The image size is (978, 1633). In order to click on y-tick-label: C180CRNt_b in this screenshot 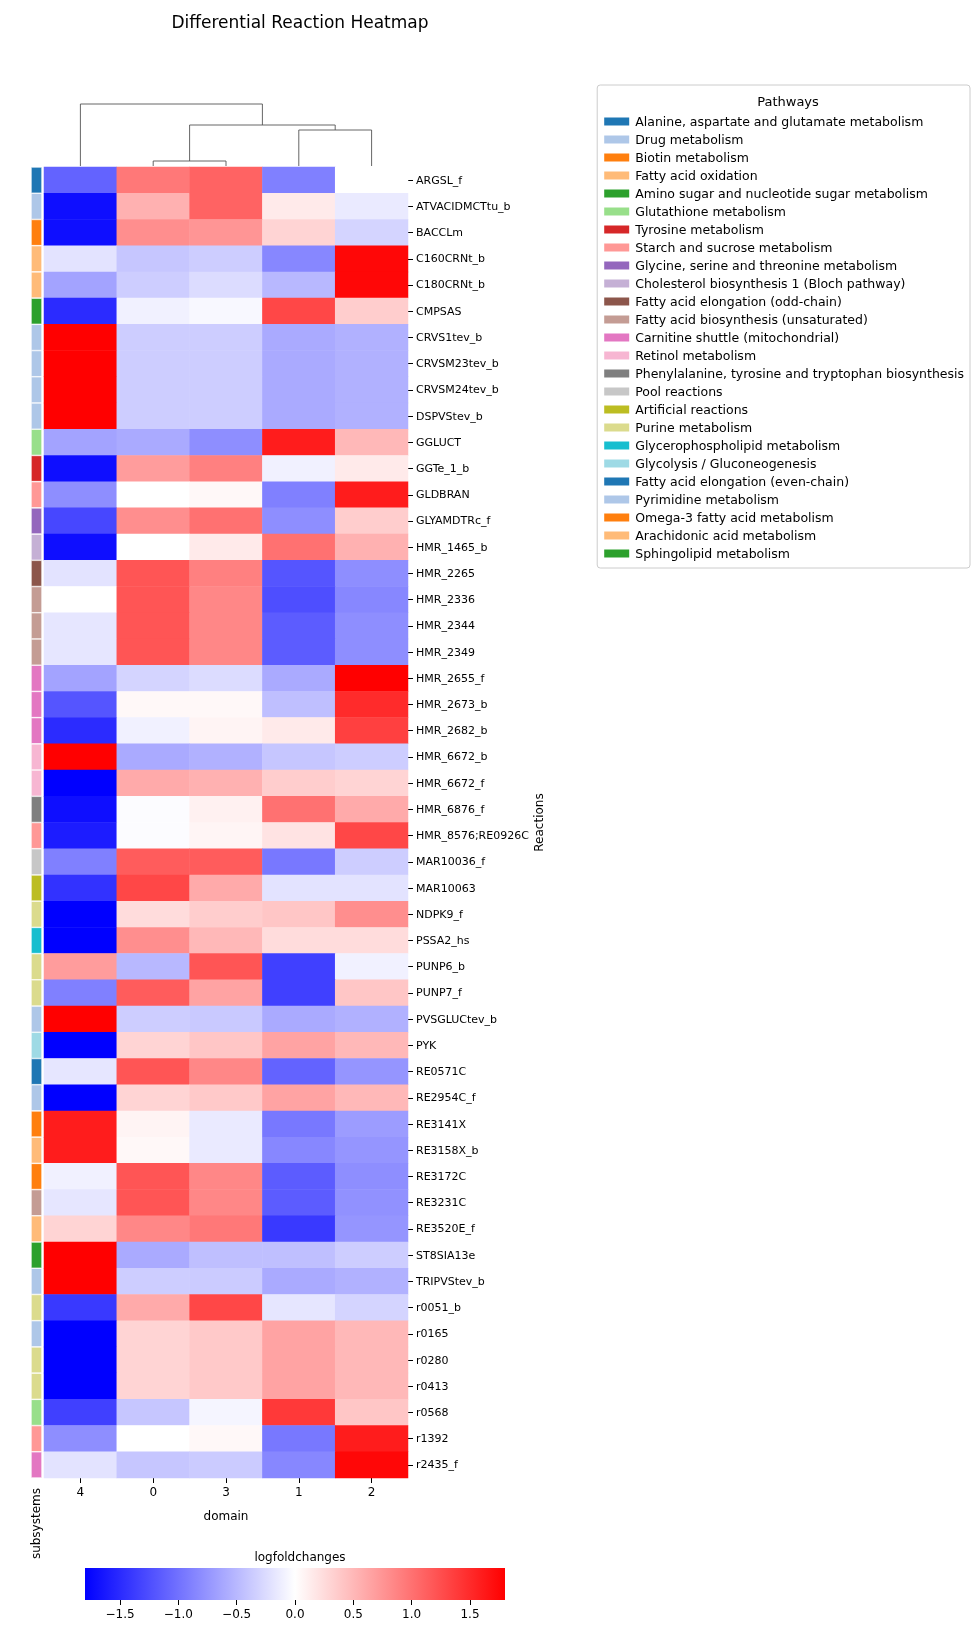, I will do `click(451, 285)`.